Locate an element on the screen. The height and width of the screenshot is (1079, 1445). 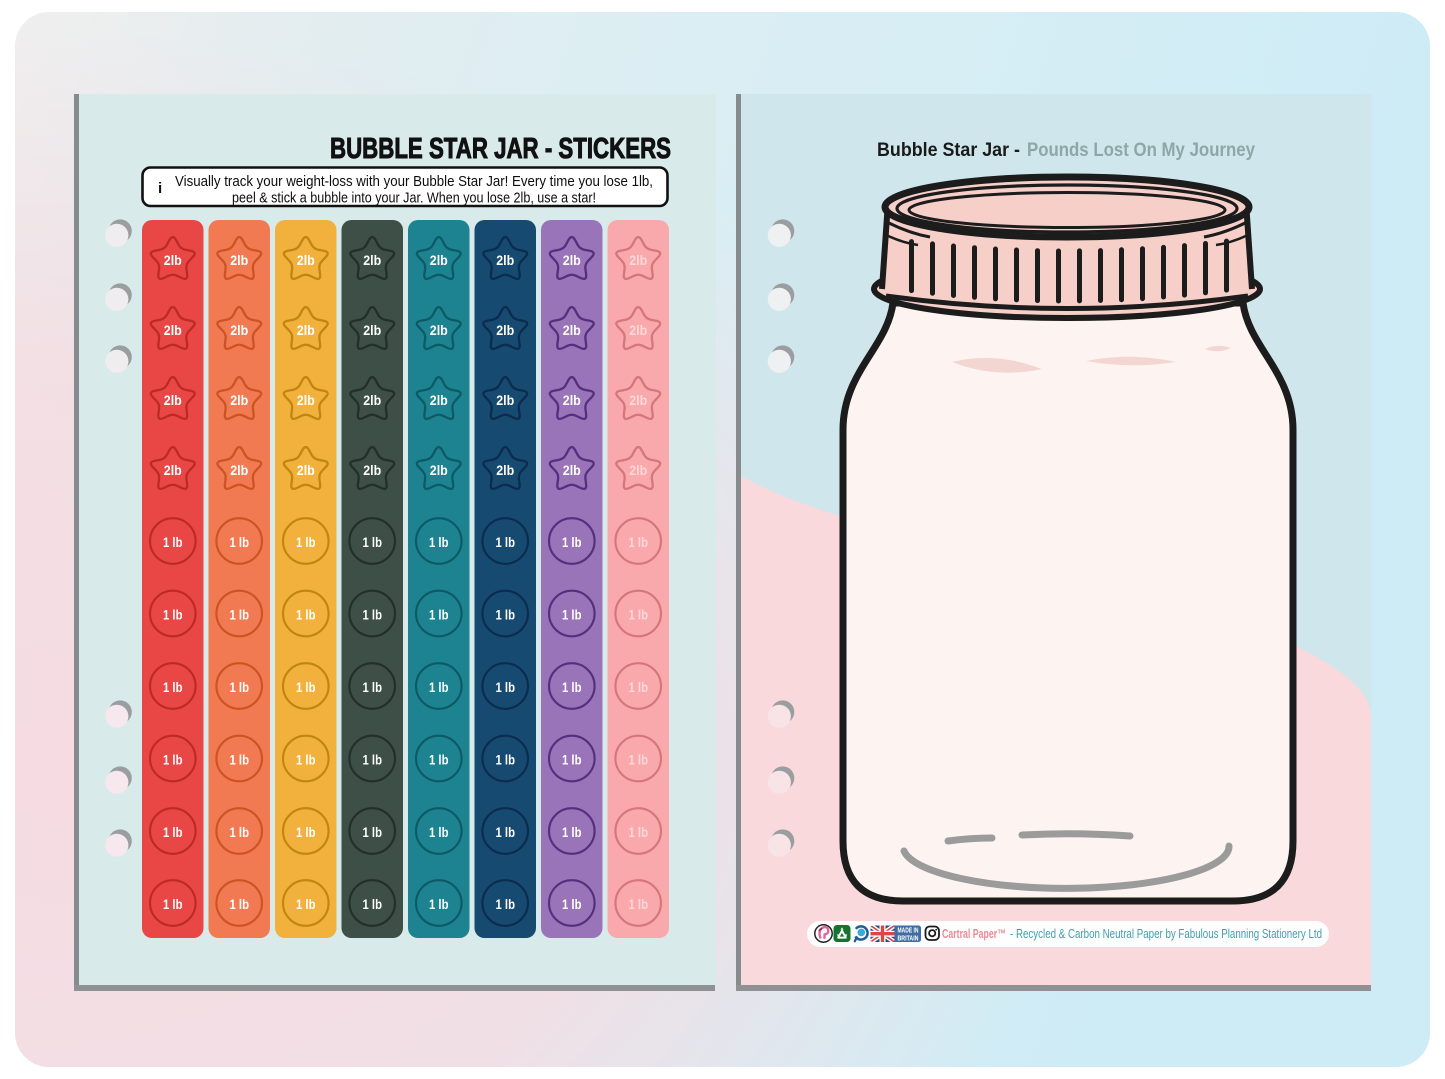
svg-text: Cartral Paper™ is located at coordinates (974, 934).